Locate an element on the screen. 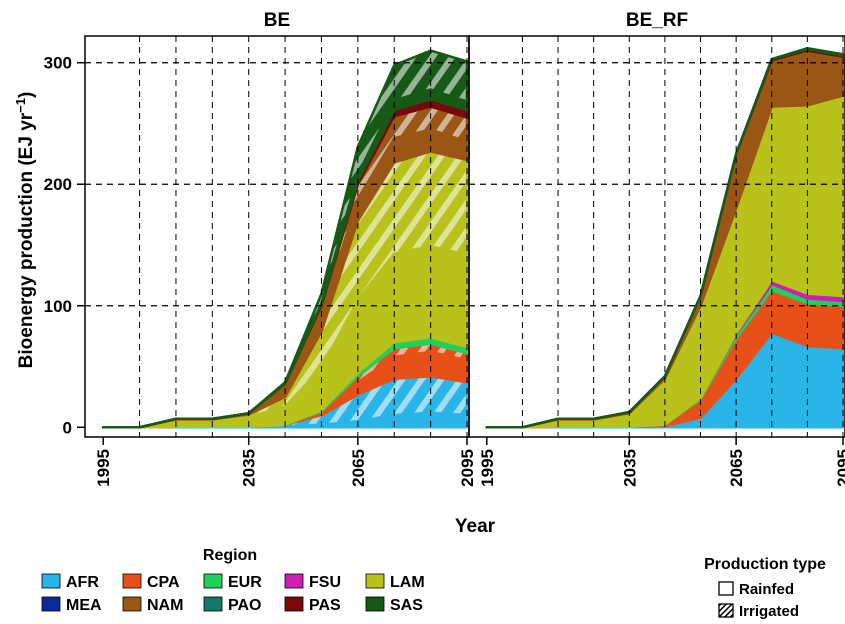 The height and width of the screenshot is (624, 845). region-legend-item: SAS is located at coordinates (394, 605).